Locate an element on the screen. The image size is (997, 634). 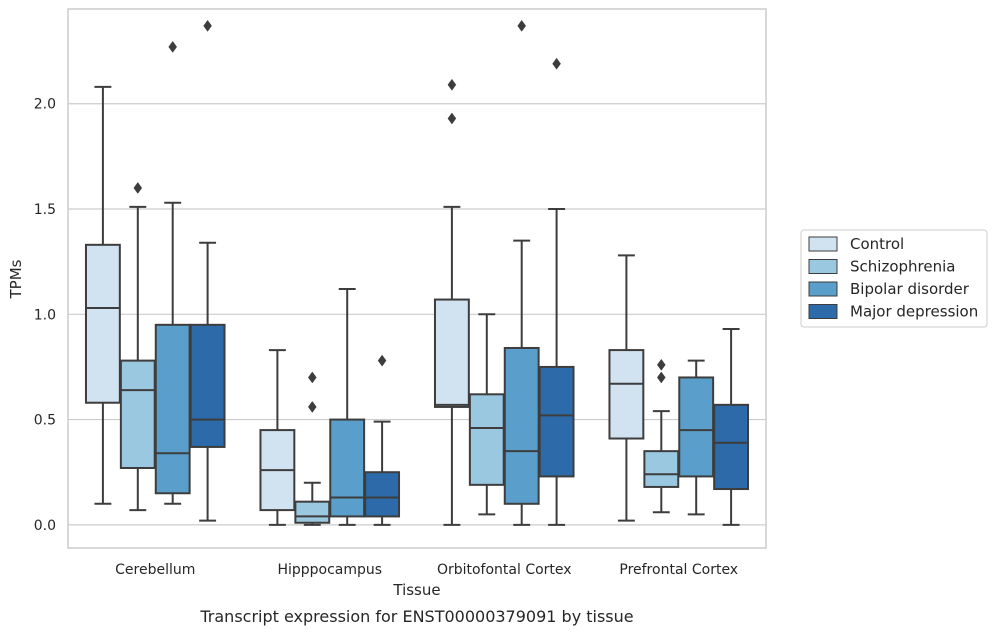
x-tick-label: Prefrontal Cortex is located at coordinates (678, 570).